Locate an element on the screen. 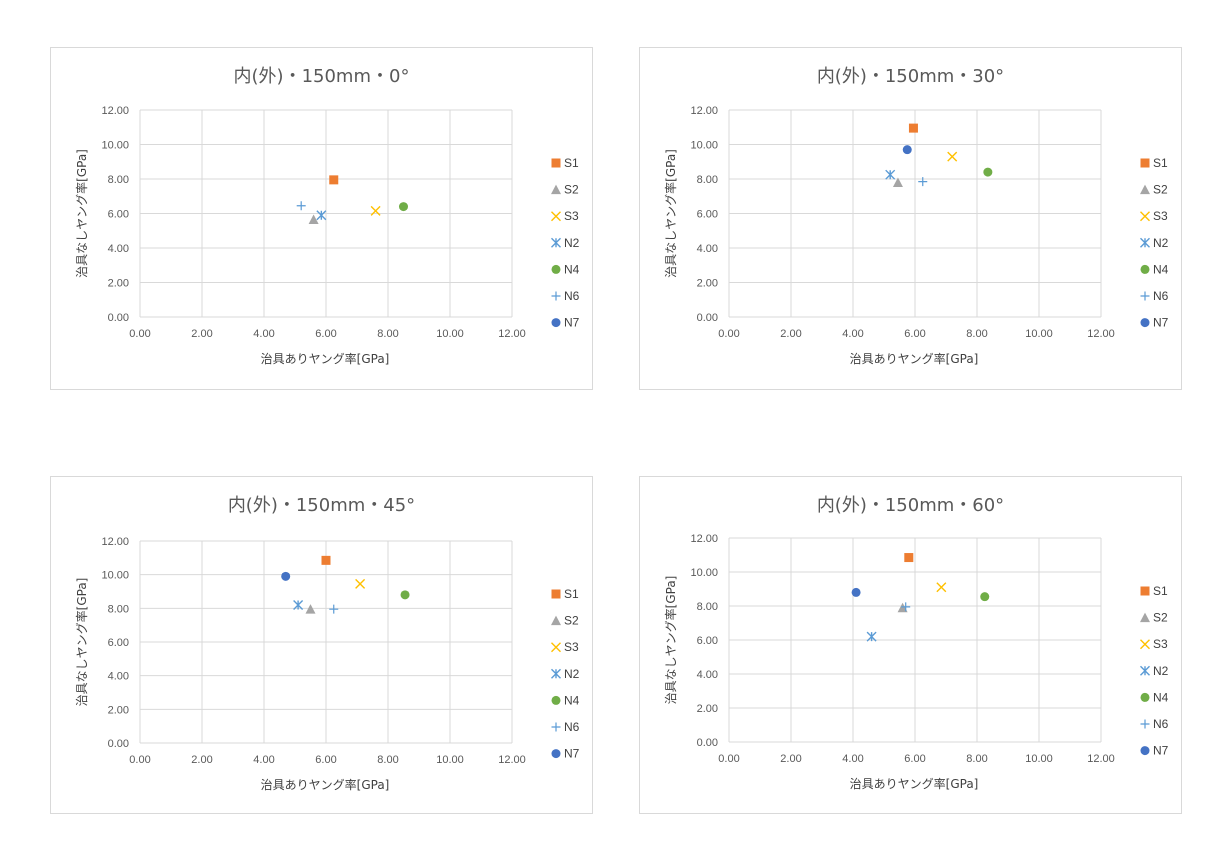 Image resolution: width=1224 pixels, height=855 pixels. chart-title: 内(外)・150mm・45° is located at coordinates (321, 505).